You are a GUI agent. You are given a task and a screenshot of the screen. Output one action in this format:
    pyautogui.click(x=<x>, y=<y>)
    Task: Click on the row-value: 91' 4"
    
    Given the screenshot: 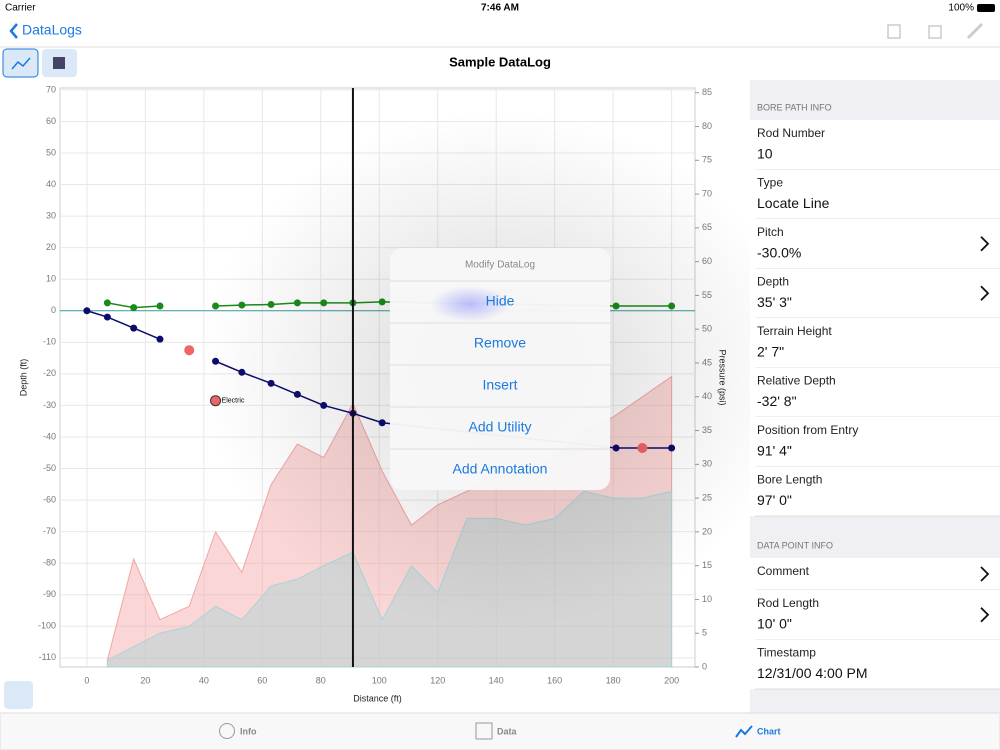 What is the action you would take?
    pyautogui.click(x=774, y=451)
    